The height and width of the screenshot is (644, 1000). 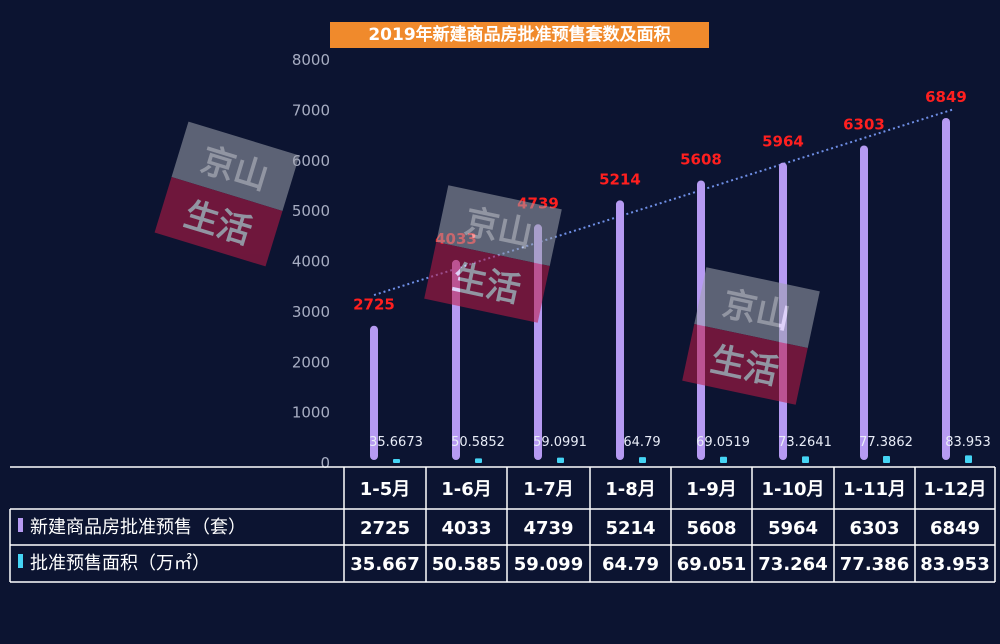 What do you see at coordinates (325, 463) in the screenshot?
I see `y-tick-label: 0` at bounding box center [325, 463].